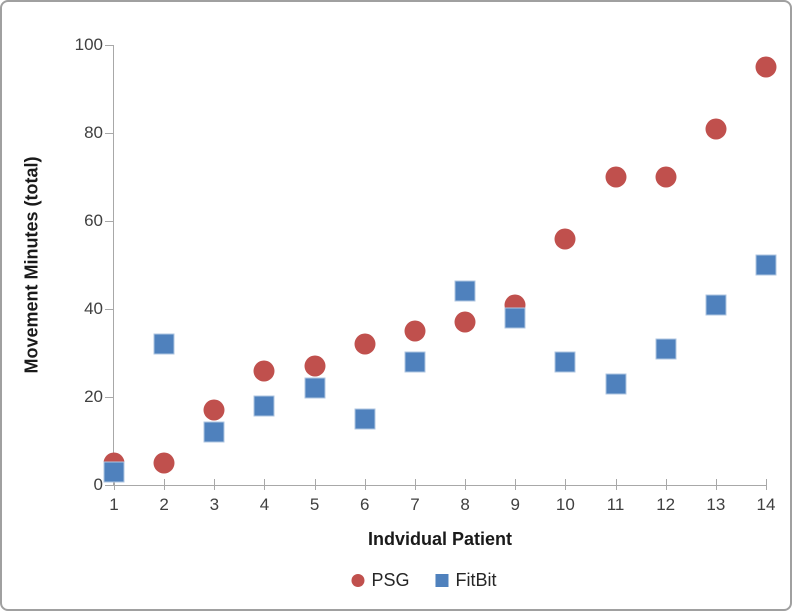 Image resolution: width=792 pixels, height=611 pixels. I want to click on fitbit-square-icon, so click(442, 580).